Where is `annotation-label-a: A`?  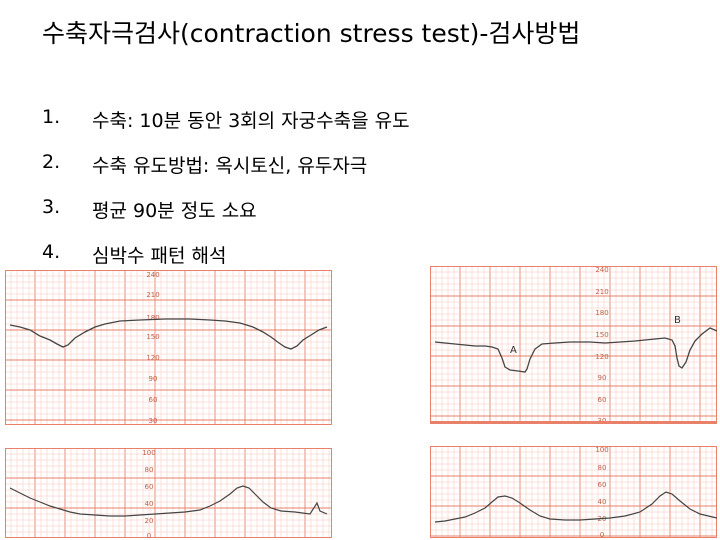
annotation-label-a: A is located at coordinates (513, 350).